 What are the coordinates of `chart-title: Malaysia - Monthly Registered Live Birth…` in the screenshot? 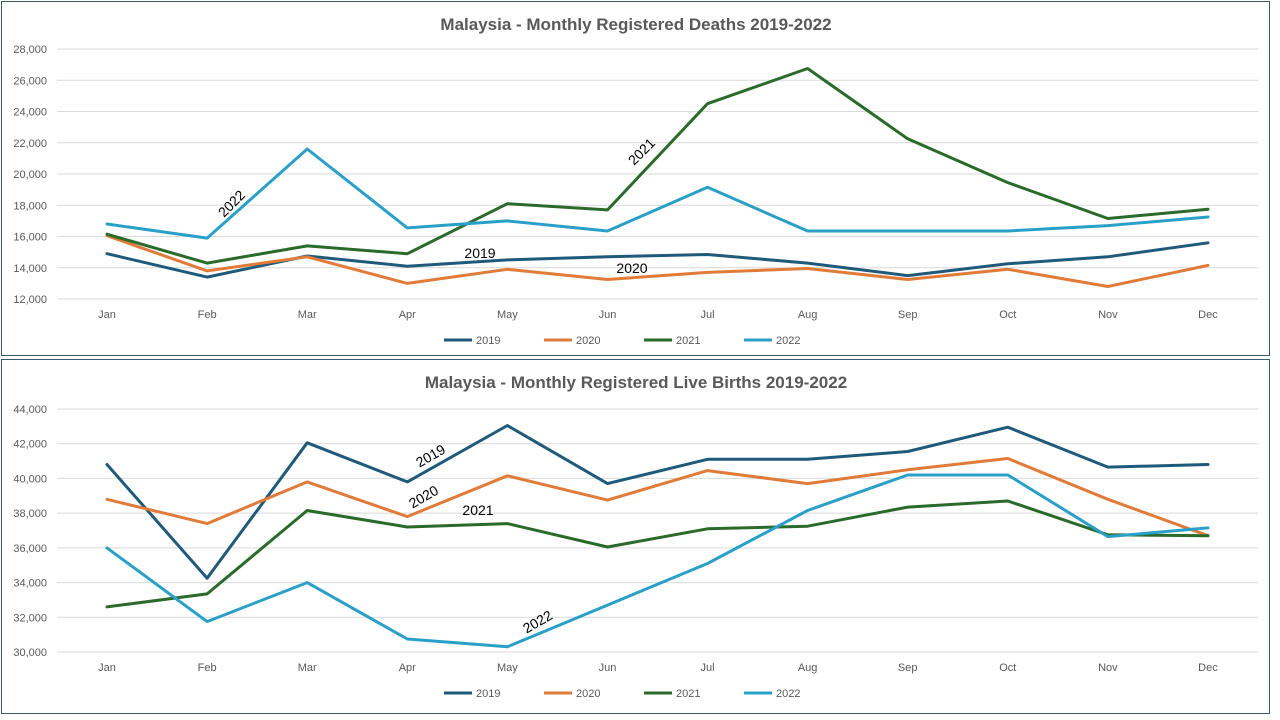 It's located at (636, 382).